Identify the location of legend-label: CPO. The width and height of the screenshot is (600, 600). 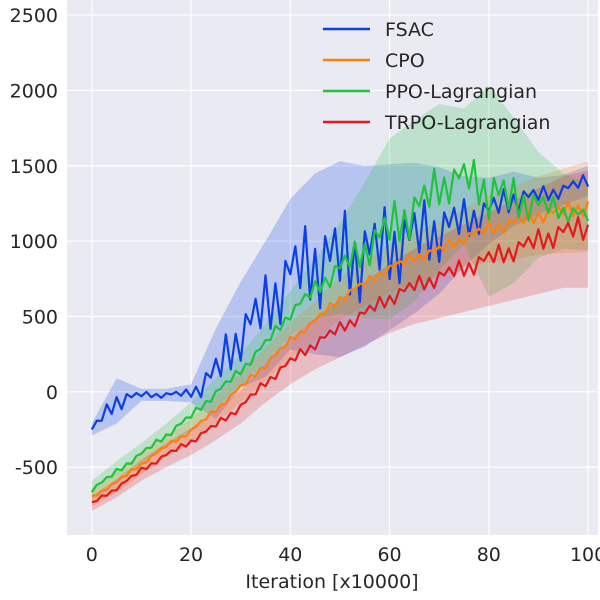
(405, 61).